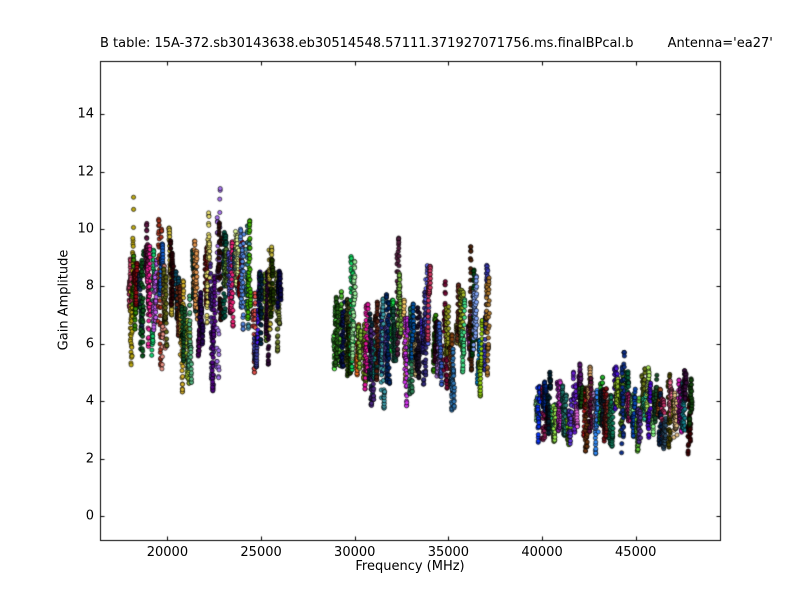 The image size is (800, 600). Describe the element at coordinates (167, 552) in the screenshot. I see `x-tick-label: 20000` at that location.